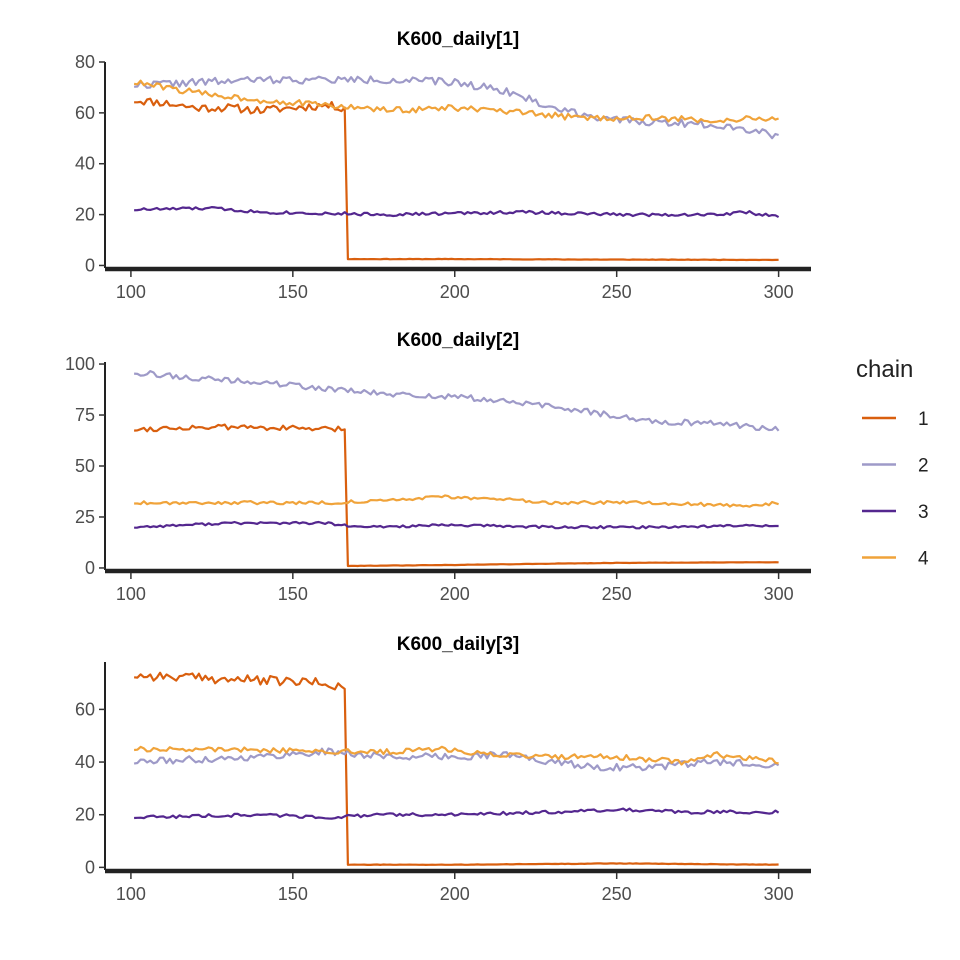  I want to click on legend-label: 1, so click(923, 419).